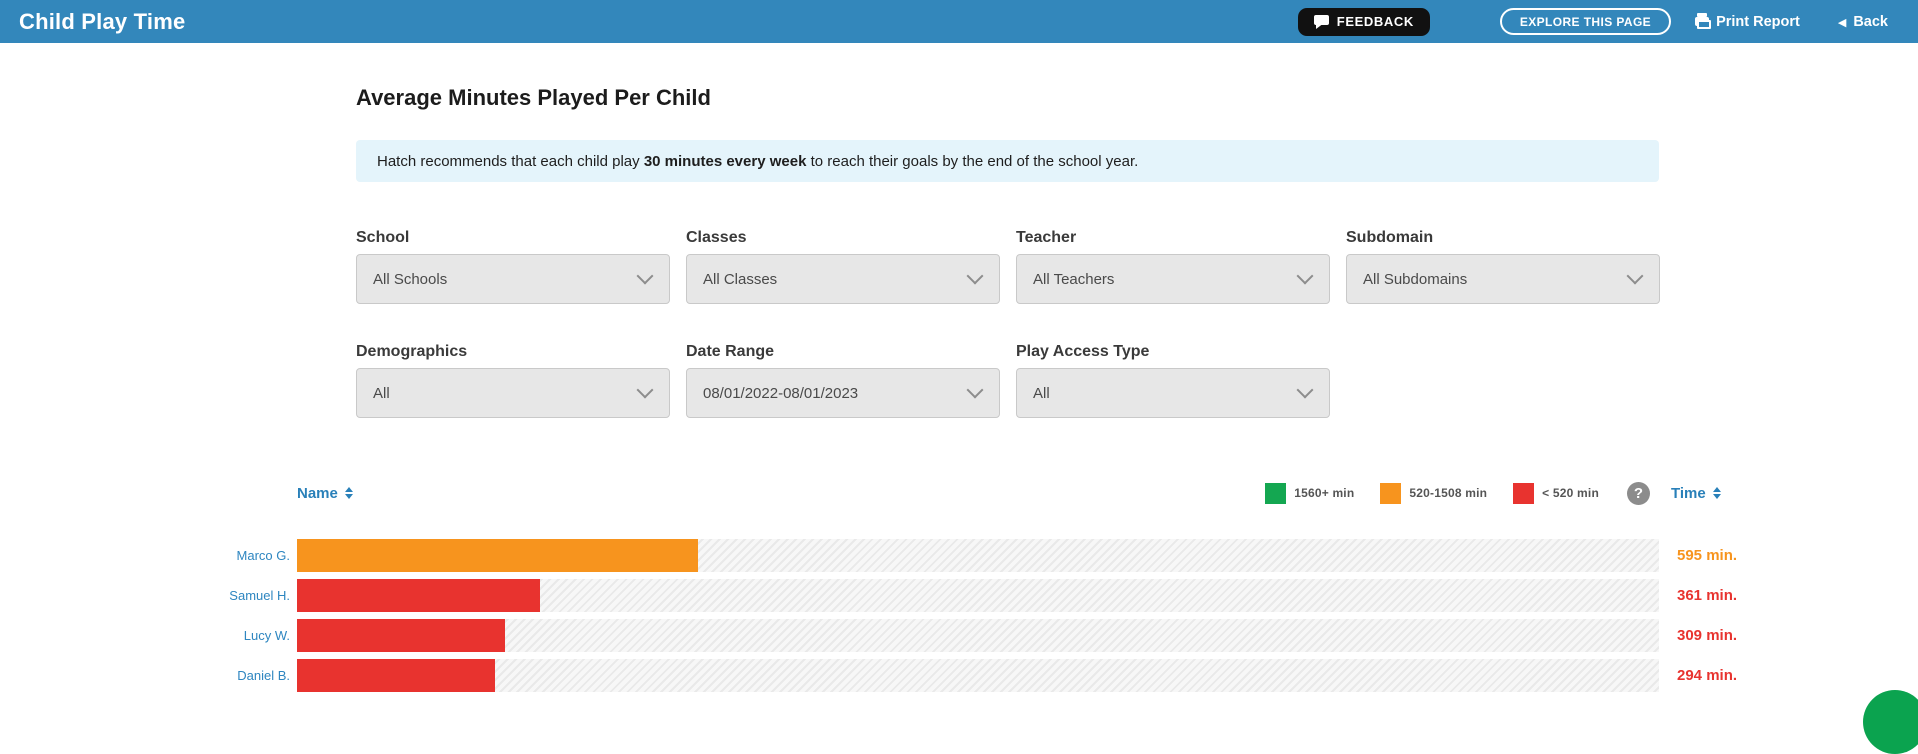 The width and height of the screenshot is (1918, 754). I want to click on filter-demographics: Demographics All, so click(513, 380).